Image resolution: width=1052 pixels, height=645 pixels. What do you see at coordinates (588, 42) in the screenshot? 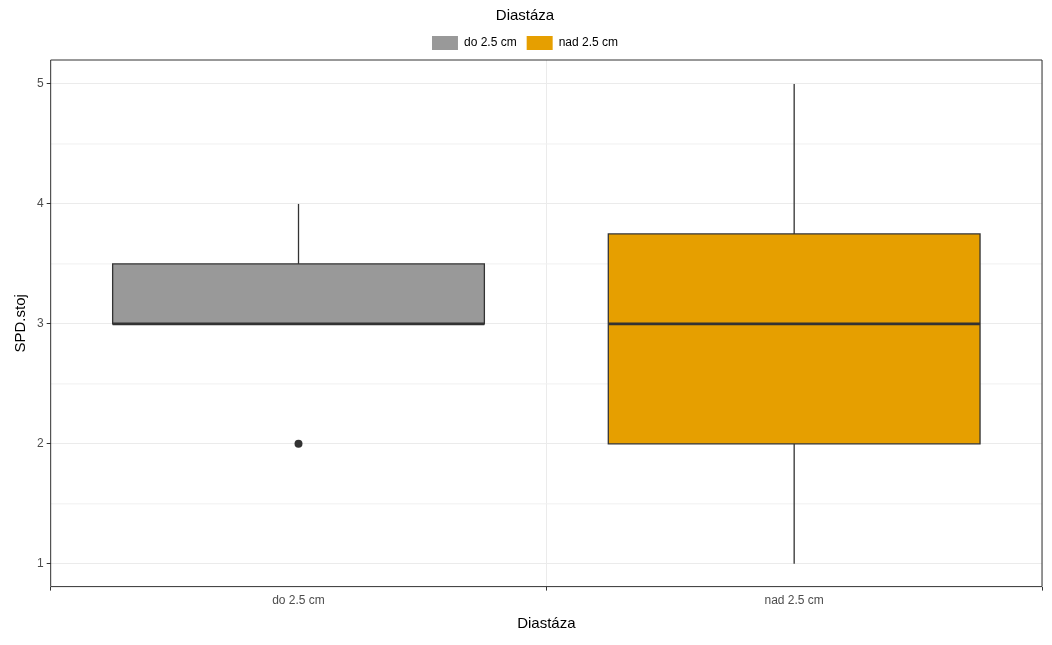
I see `legend-label: nad 2.5 cm` at bounding box center [588, 42].